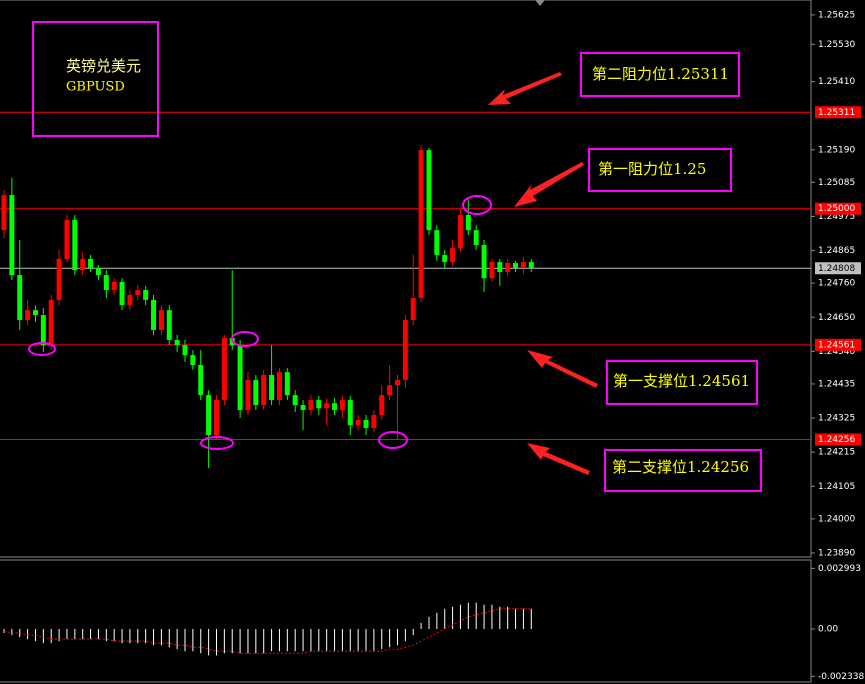  I want to click on y-tick-label: 1.24650, so click(836, 318).